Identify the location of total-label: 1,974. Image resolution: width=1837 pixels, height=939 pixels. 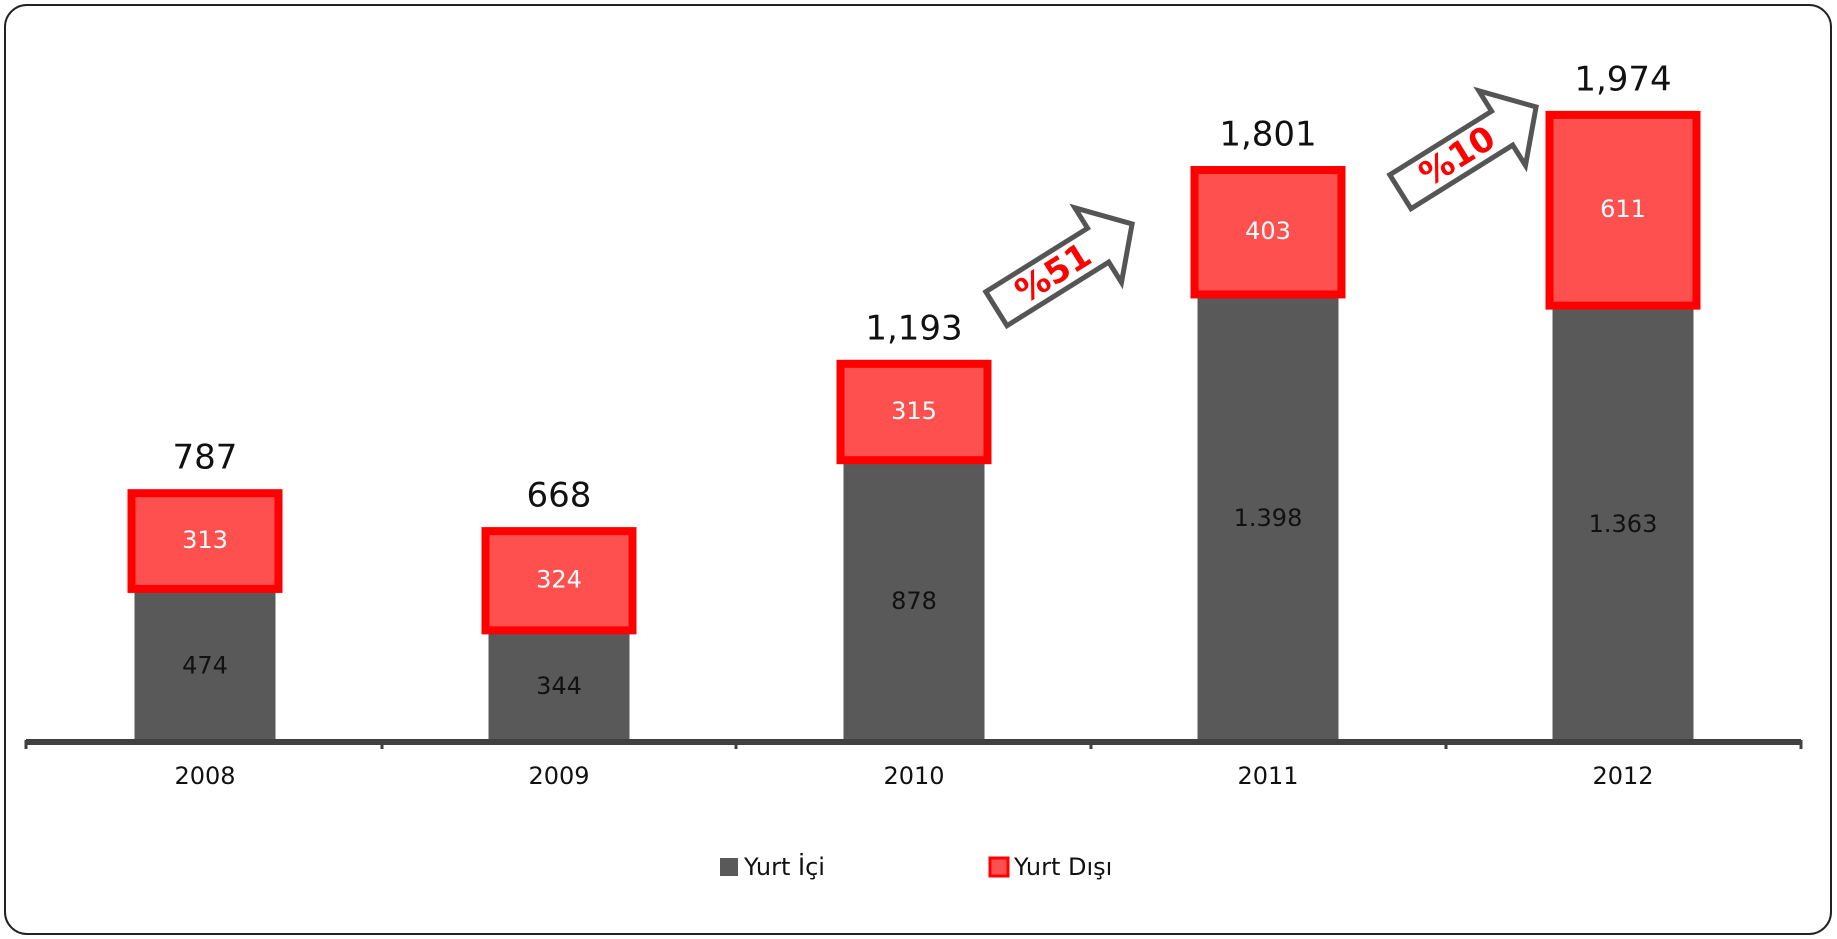
(1622, 79).